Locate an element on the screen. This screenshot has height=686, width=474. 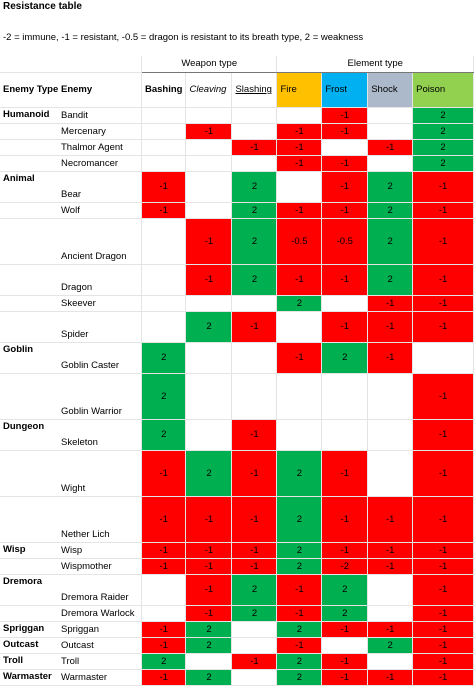
table-row: Dragon -1 2 -1 -1 2 -1 is located at coordinates (237, 280).